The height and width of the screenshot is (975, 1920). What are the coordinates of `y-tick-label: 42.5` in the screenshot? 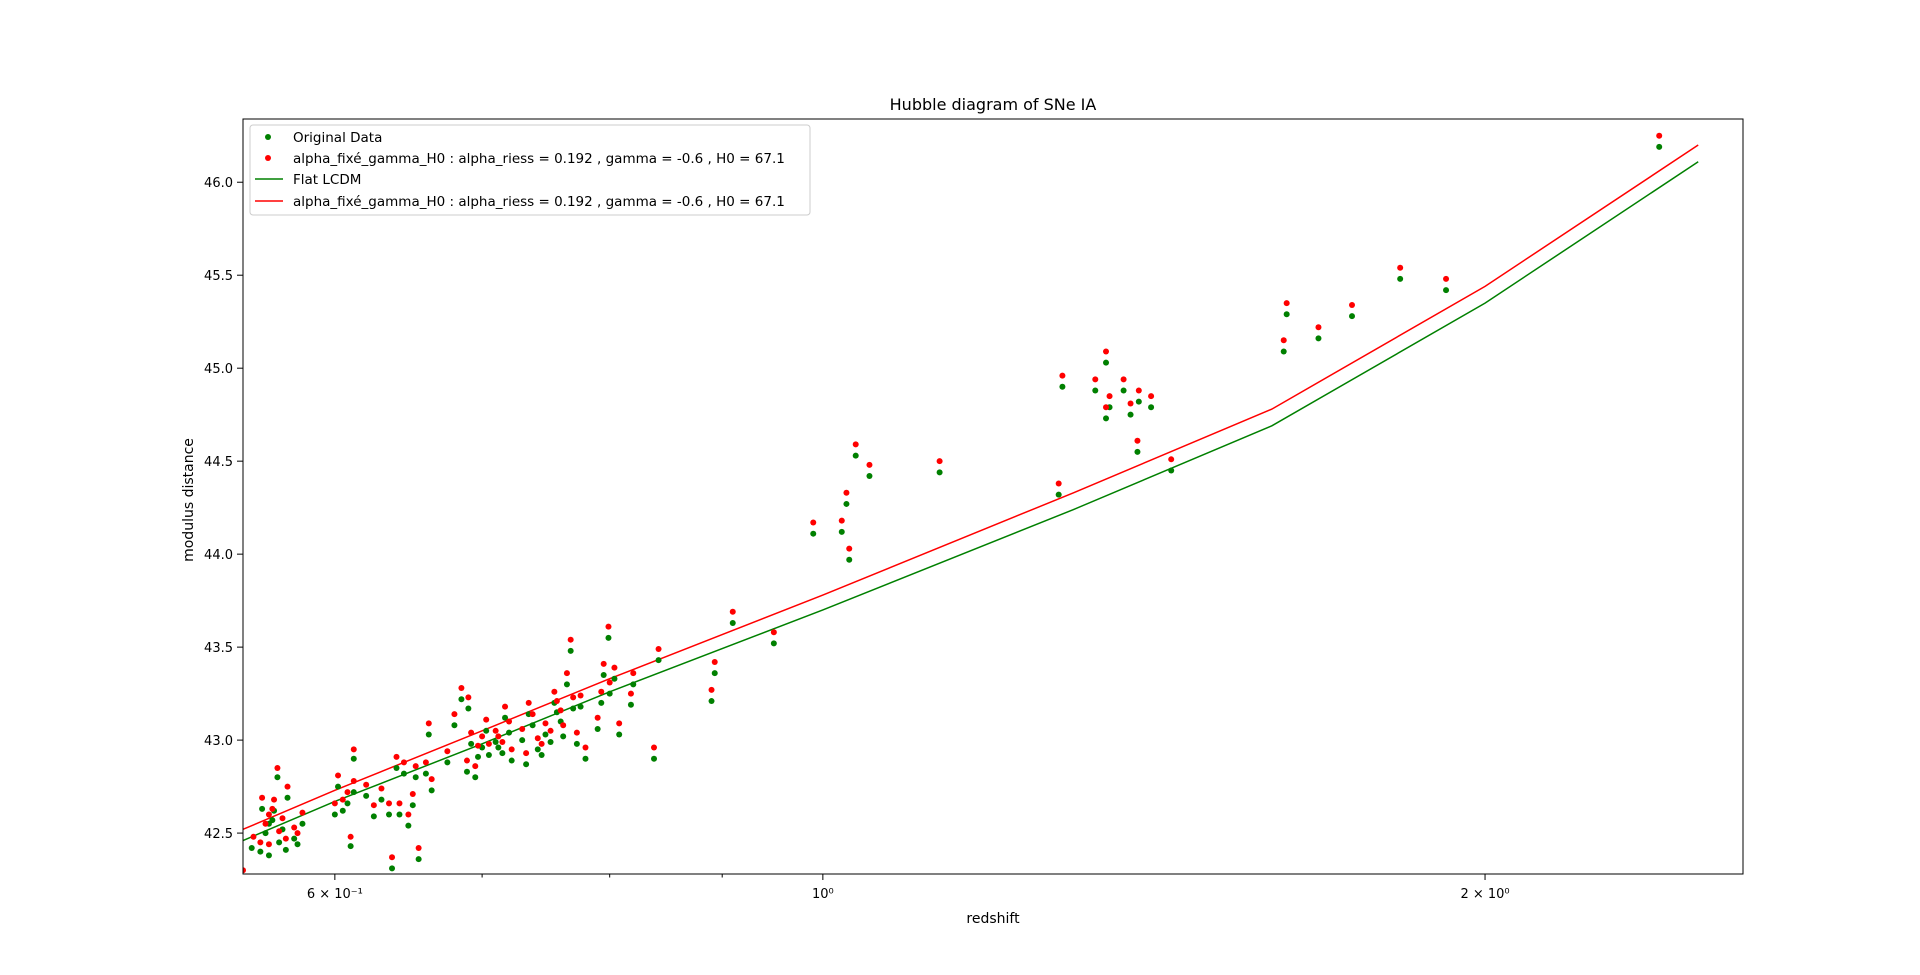 It's located at (218, 834).